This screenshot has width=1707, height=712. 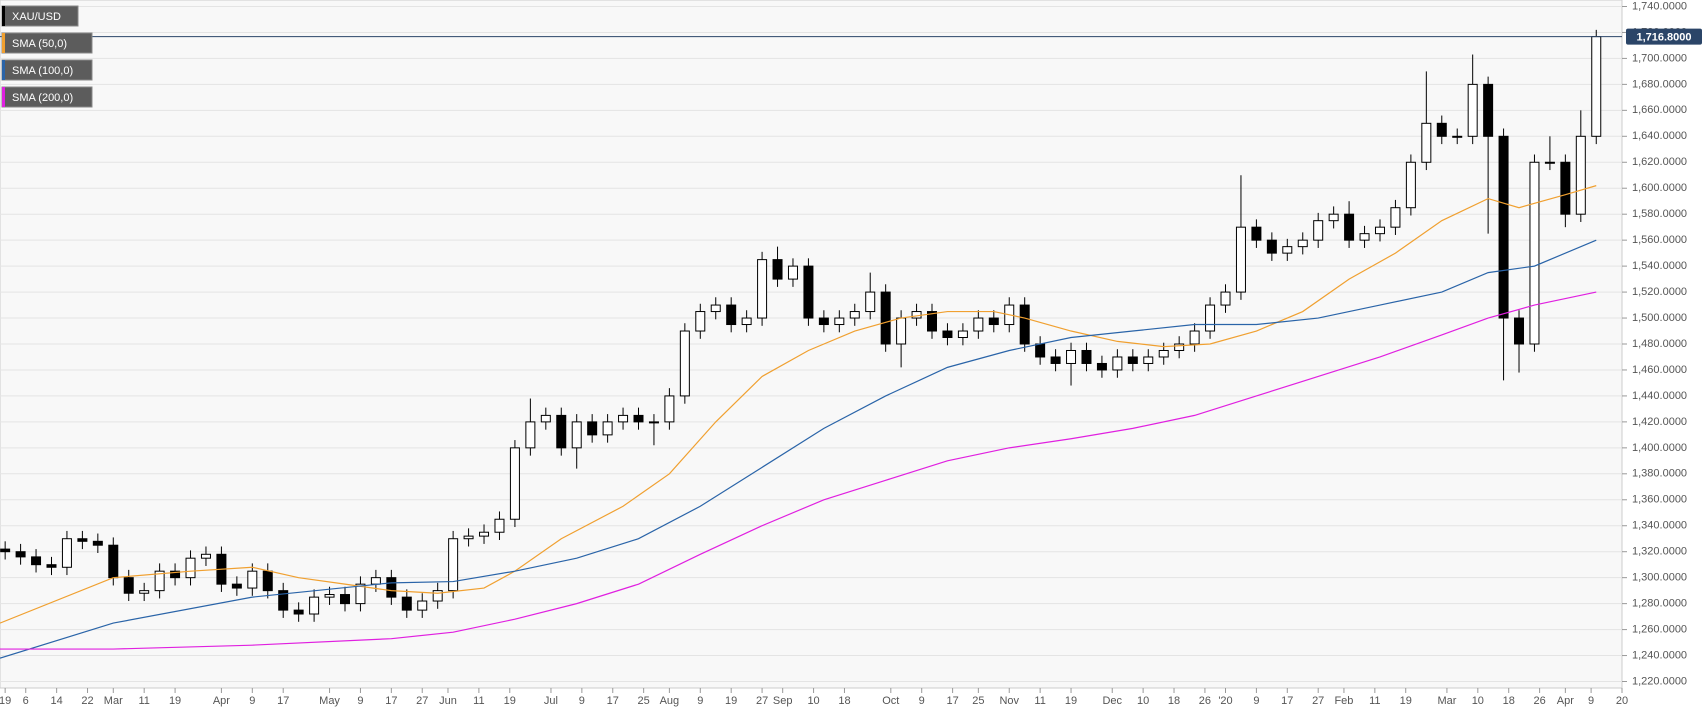 I want to click on y-tick-label: 1,300.0000, so click(x=1659, y=578).